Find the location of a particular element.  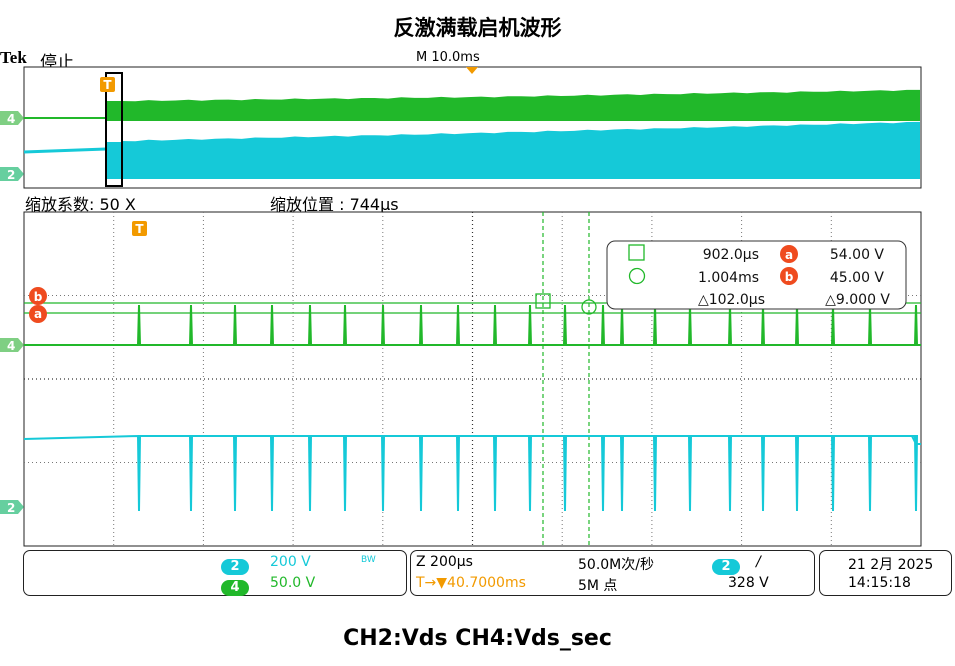

zoom-timebase: Z 200µs is located at coordinates (444, 562).